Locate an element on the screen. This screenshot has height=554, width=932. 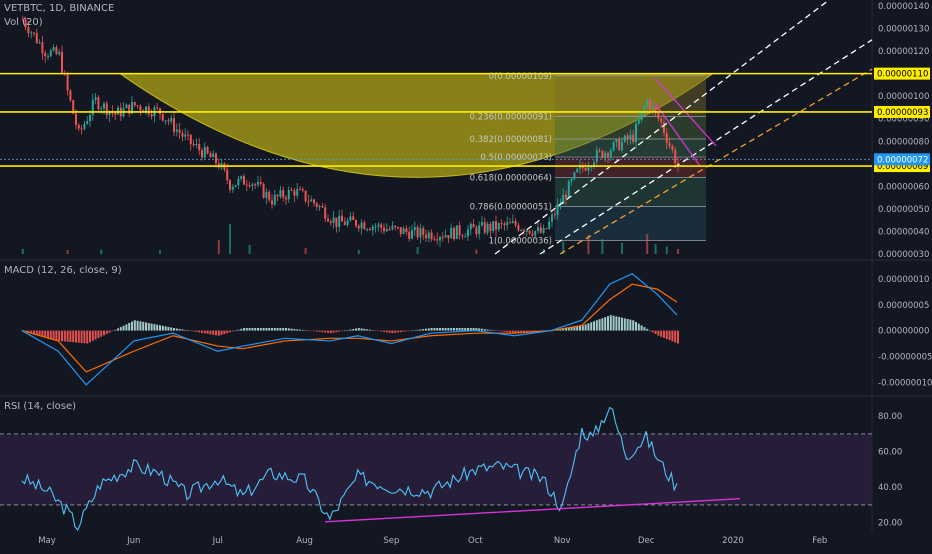
fib-level-label: 0.382(0.00000081) is located at coordinates (511, 140).